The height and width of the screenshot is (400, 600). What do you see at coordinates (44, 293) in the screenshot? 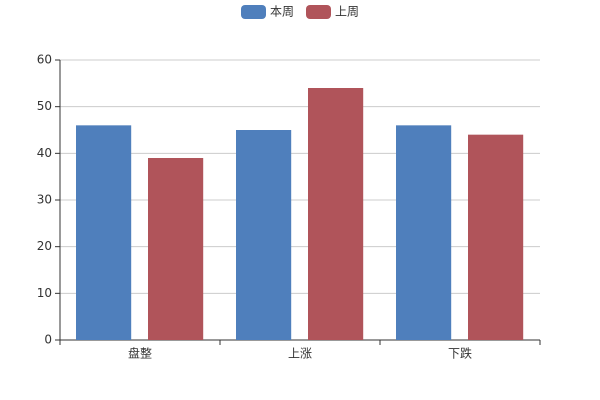
I see `y-tick-label: 10` at bounding box center [44, 293].